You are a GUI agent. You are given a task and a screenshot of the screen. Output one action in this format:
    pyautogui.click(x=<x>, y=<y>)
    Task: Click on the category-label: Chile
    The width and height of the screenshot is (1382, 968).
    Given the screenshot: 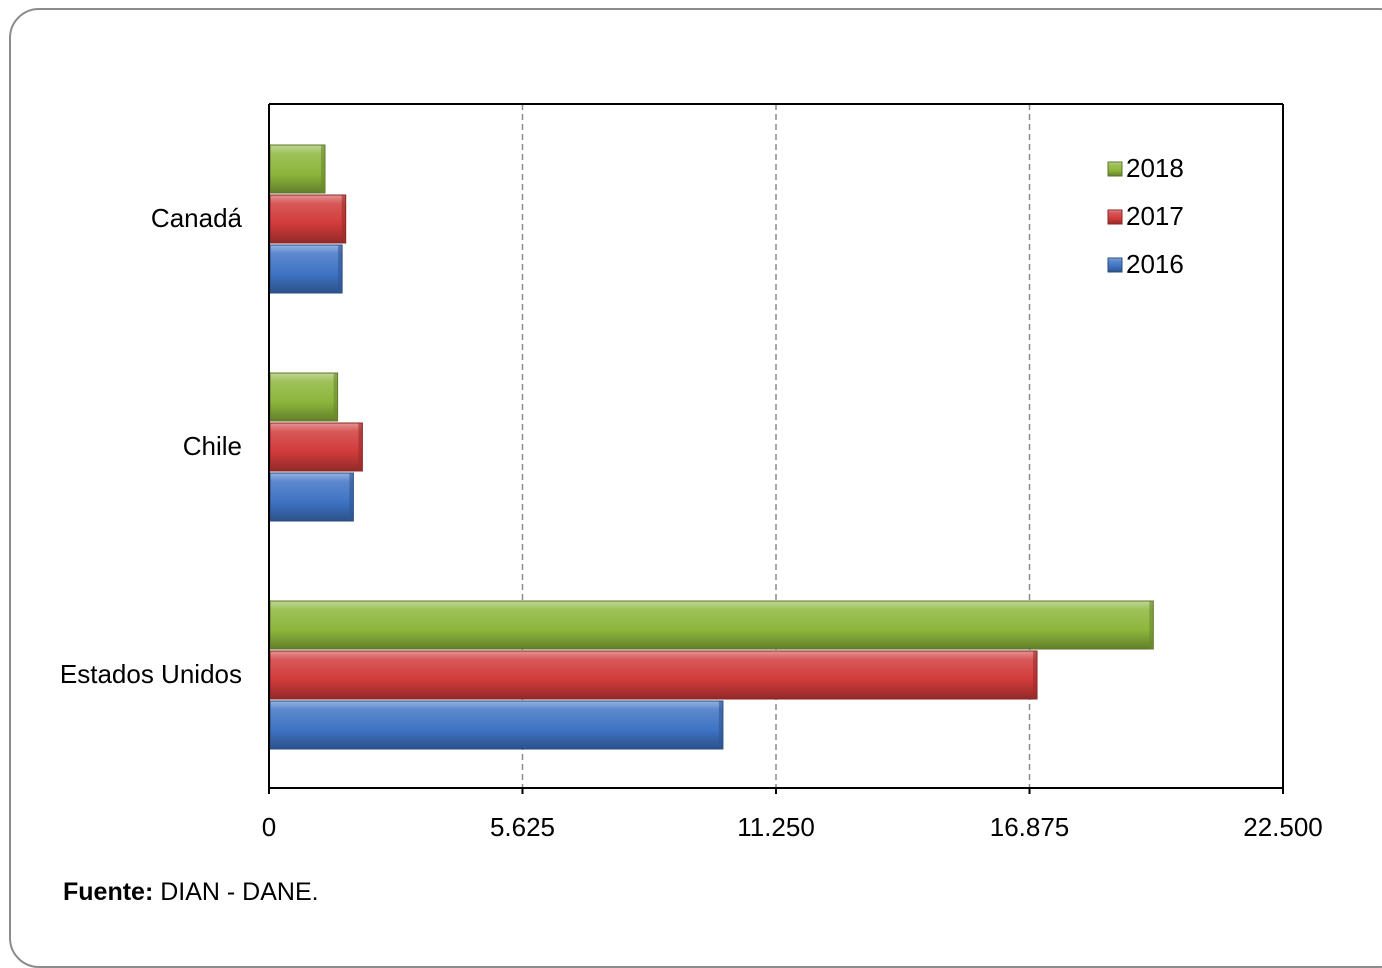 What is the action you would take?
    pyautogui.click(x=212, y=446)
    